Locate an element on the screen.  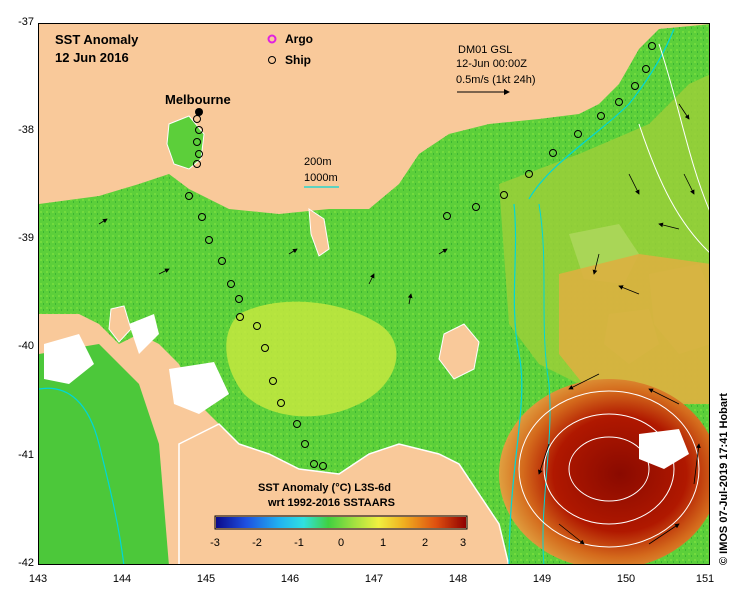
x-tick: 148 is located at coordinates (458, 579).